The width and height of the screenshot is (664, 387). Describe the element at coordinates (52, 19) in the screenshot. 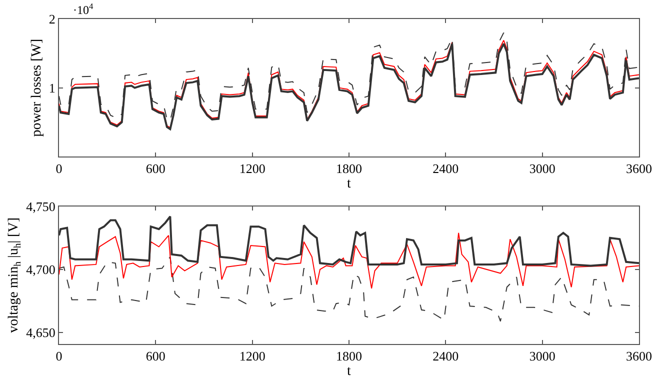

I see `y-tick-label: 2` at that location.